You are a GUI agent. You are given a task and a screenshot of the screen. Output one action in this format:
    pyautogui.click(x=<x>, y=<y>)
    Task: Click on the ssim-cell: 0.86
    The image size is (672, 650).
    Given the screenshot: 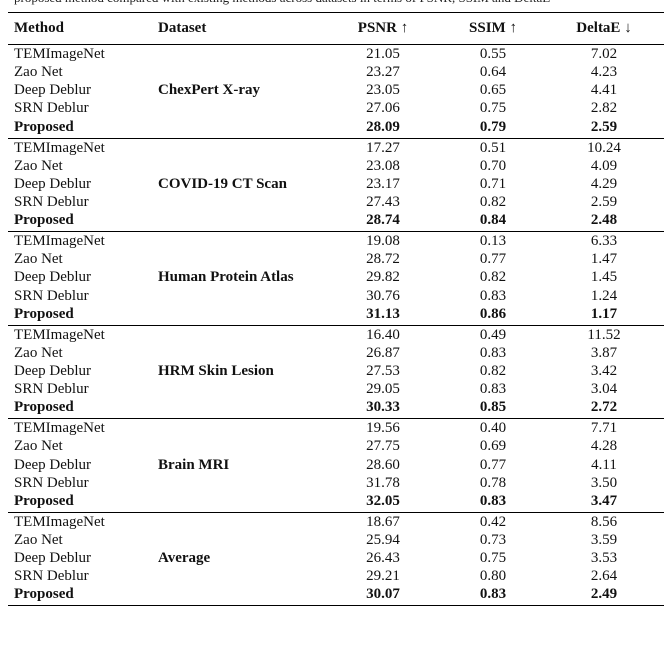 What is the action you would take?
    pyautogui.click(x=493, y=315)
    